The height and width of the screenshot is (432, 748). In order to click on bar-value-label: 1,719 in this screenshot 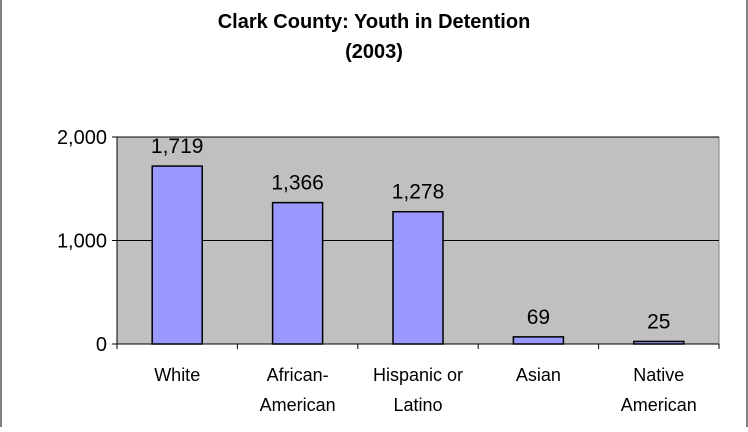, I will do `click(177, 146)`.